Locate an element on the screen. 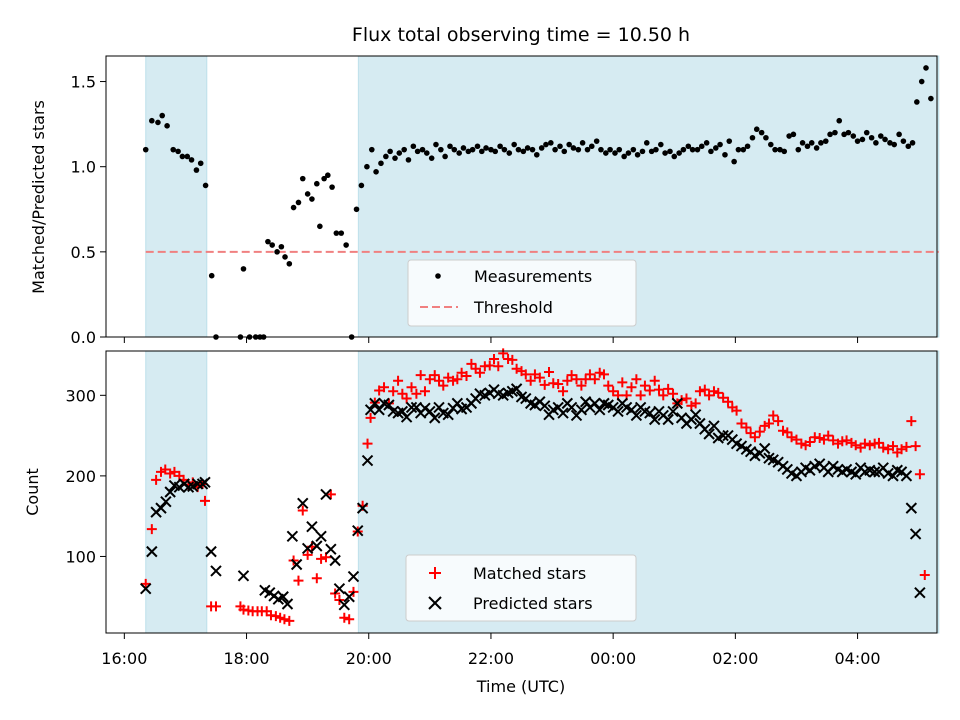  x-tick-label: 04:00 is located at coordinates (858, 658).